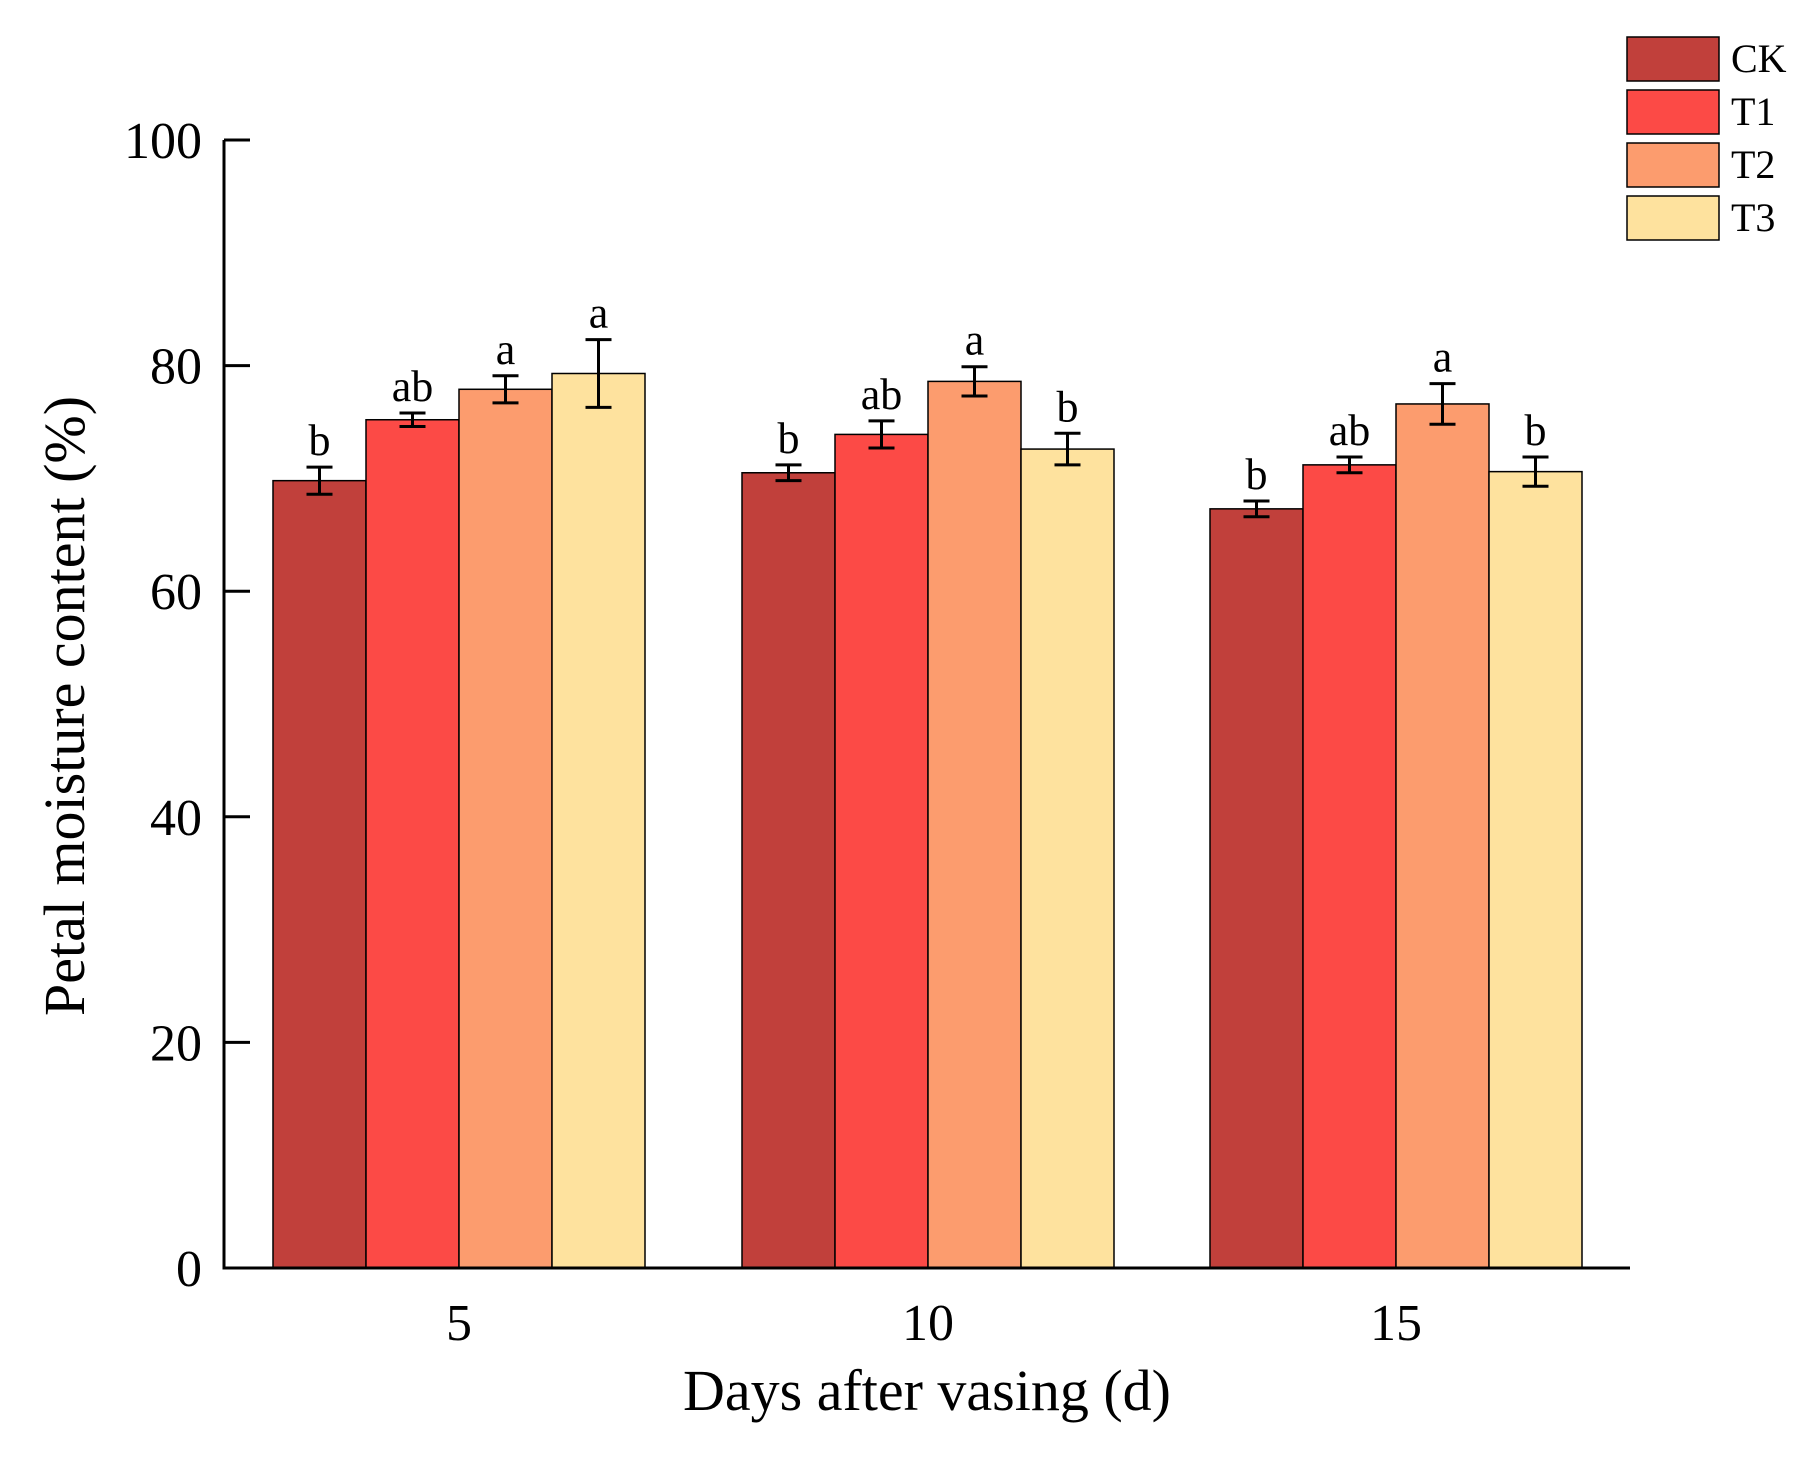  I want to click on x-tick-labels: 5 10 15, so click(934, 1323).